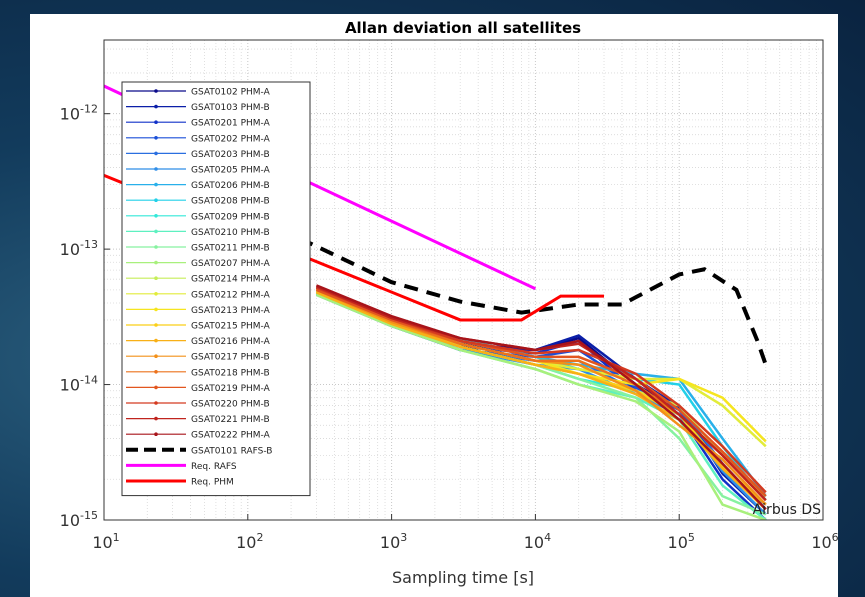  Describe the element at coordinates (787, 510) in the screenshot. I see `annotation: Airbus DS` at that location.